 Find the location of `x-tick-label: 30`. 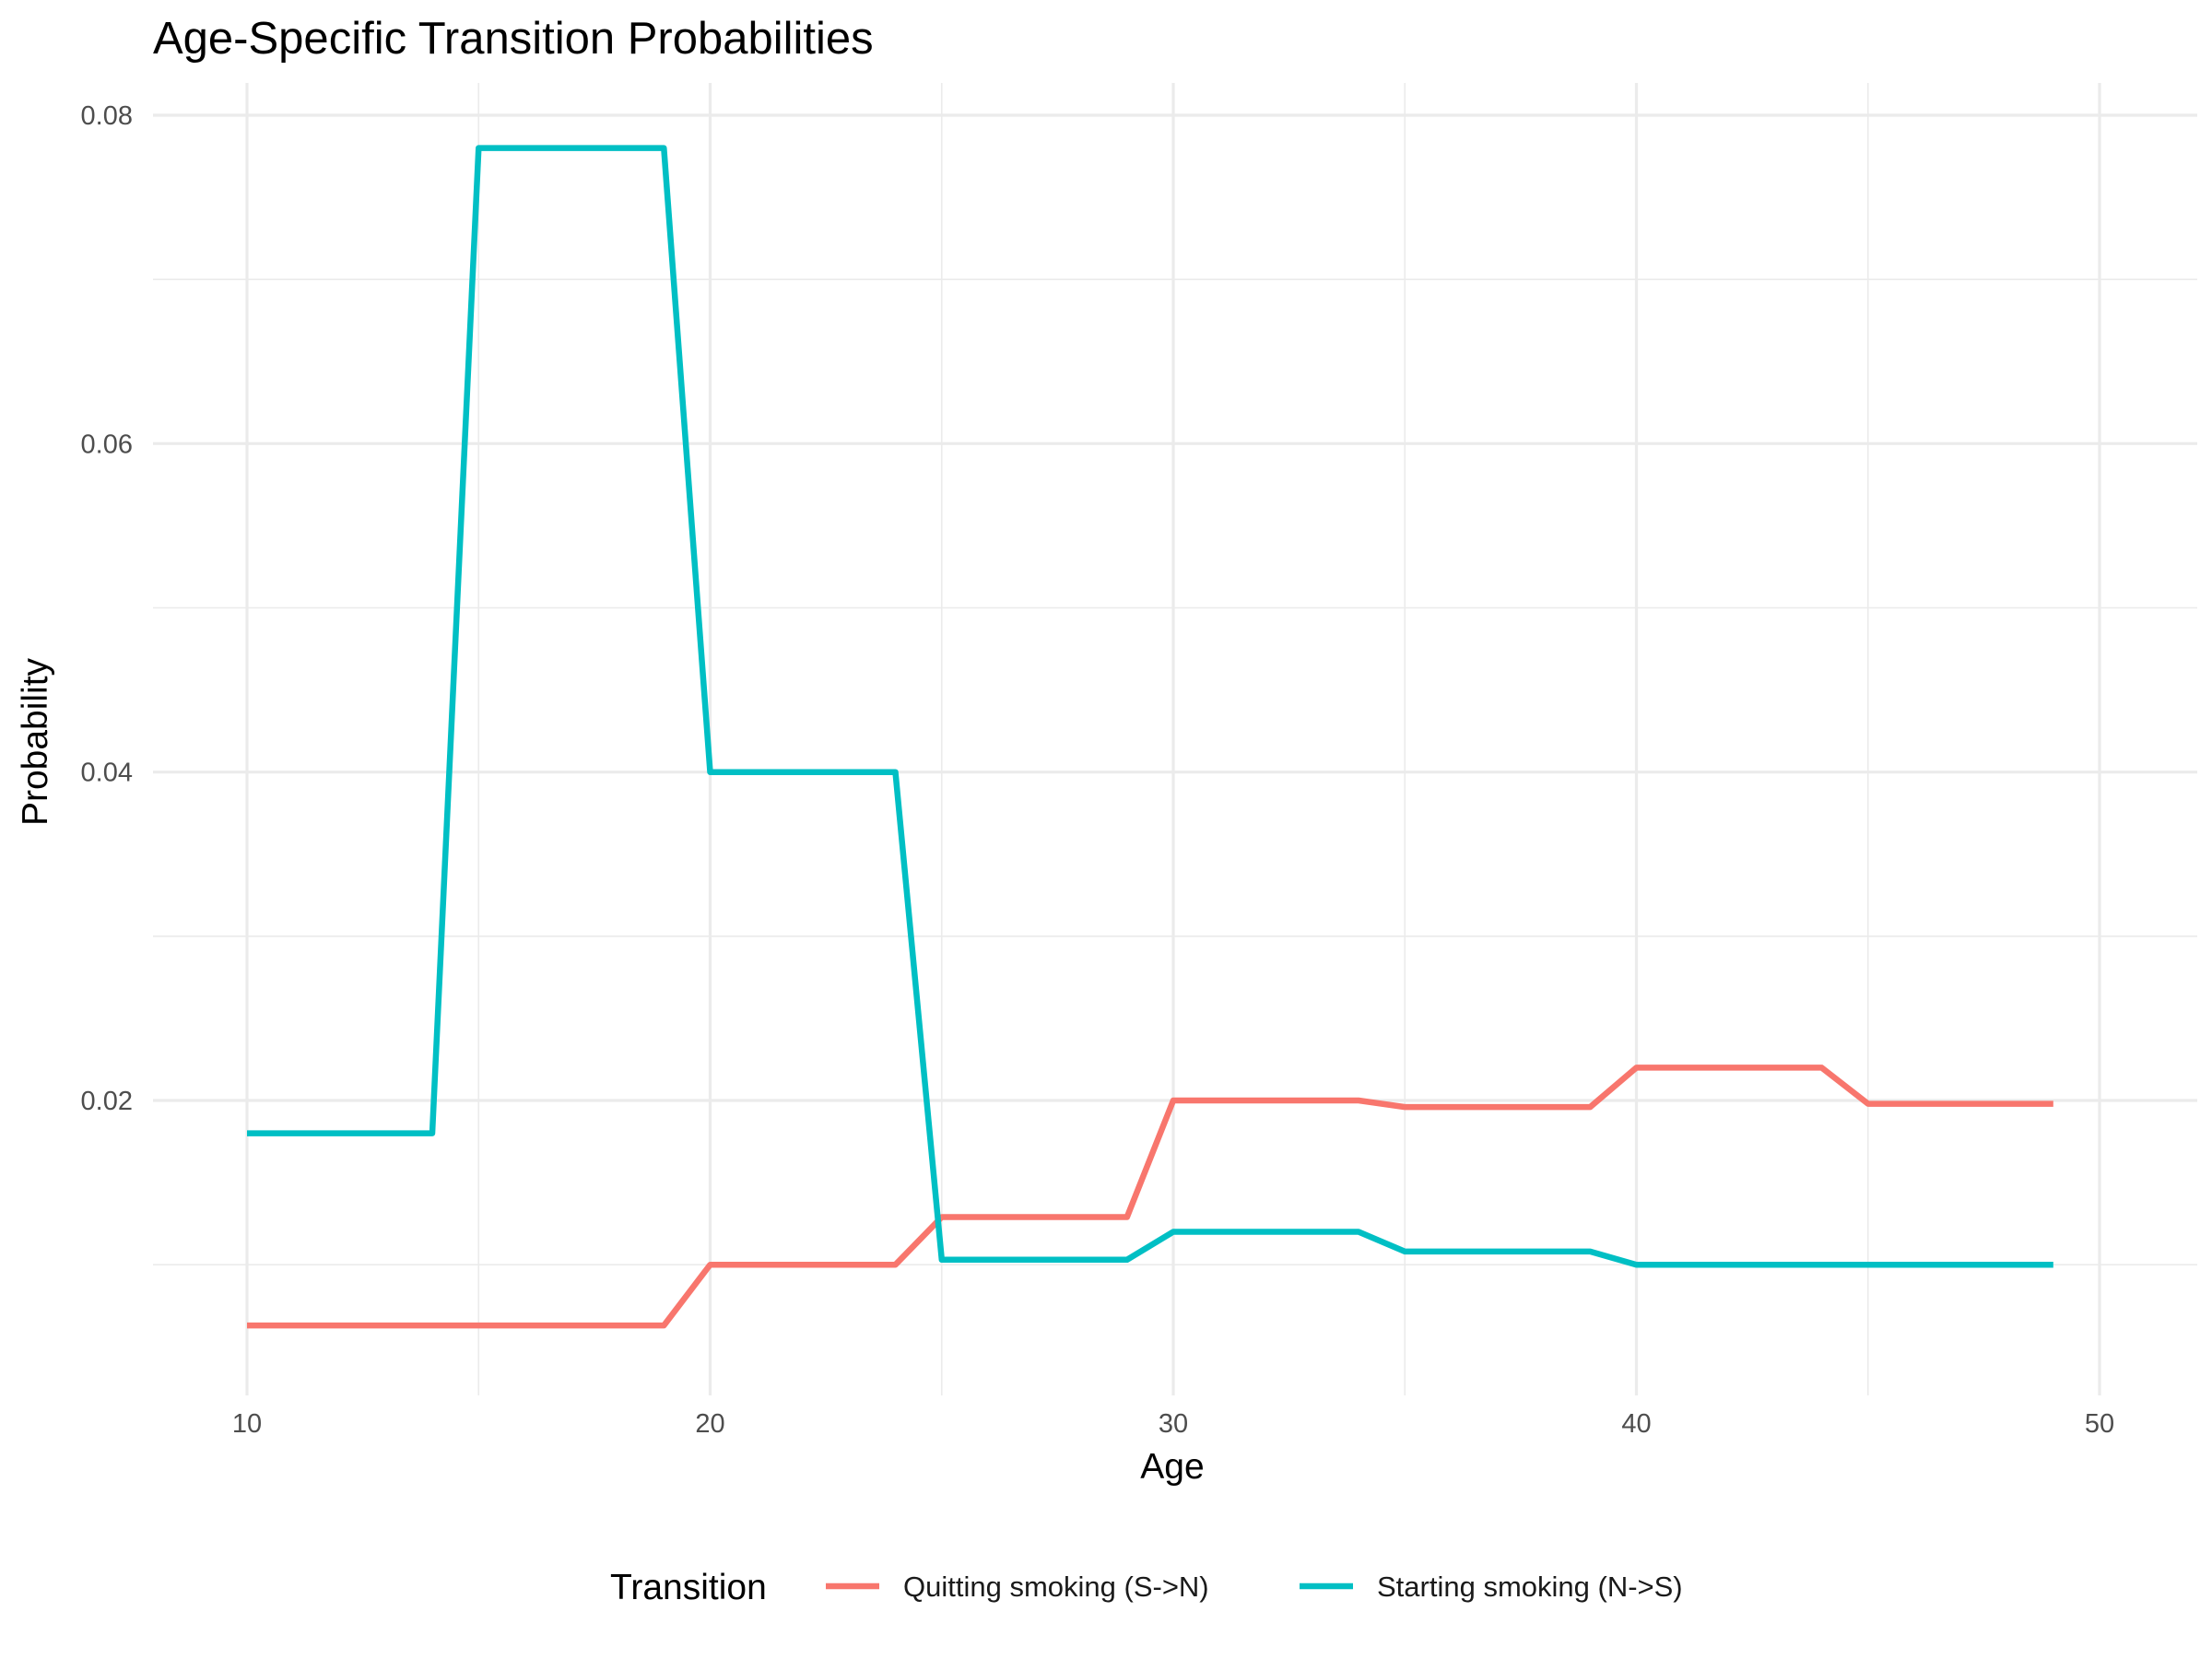

x-tick-label: 30 is located at coordinates (1173, 1424).